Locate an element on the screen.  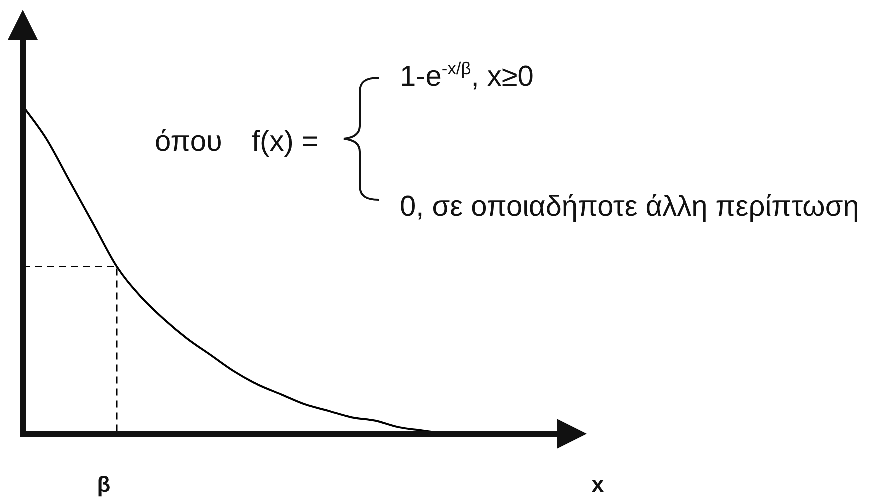
annotation: όπου is located at coordinates (188, 142).